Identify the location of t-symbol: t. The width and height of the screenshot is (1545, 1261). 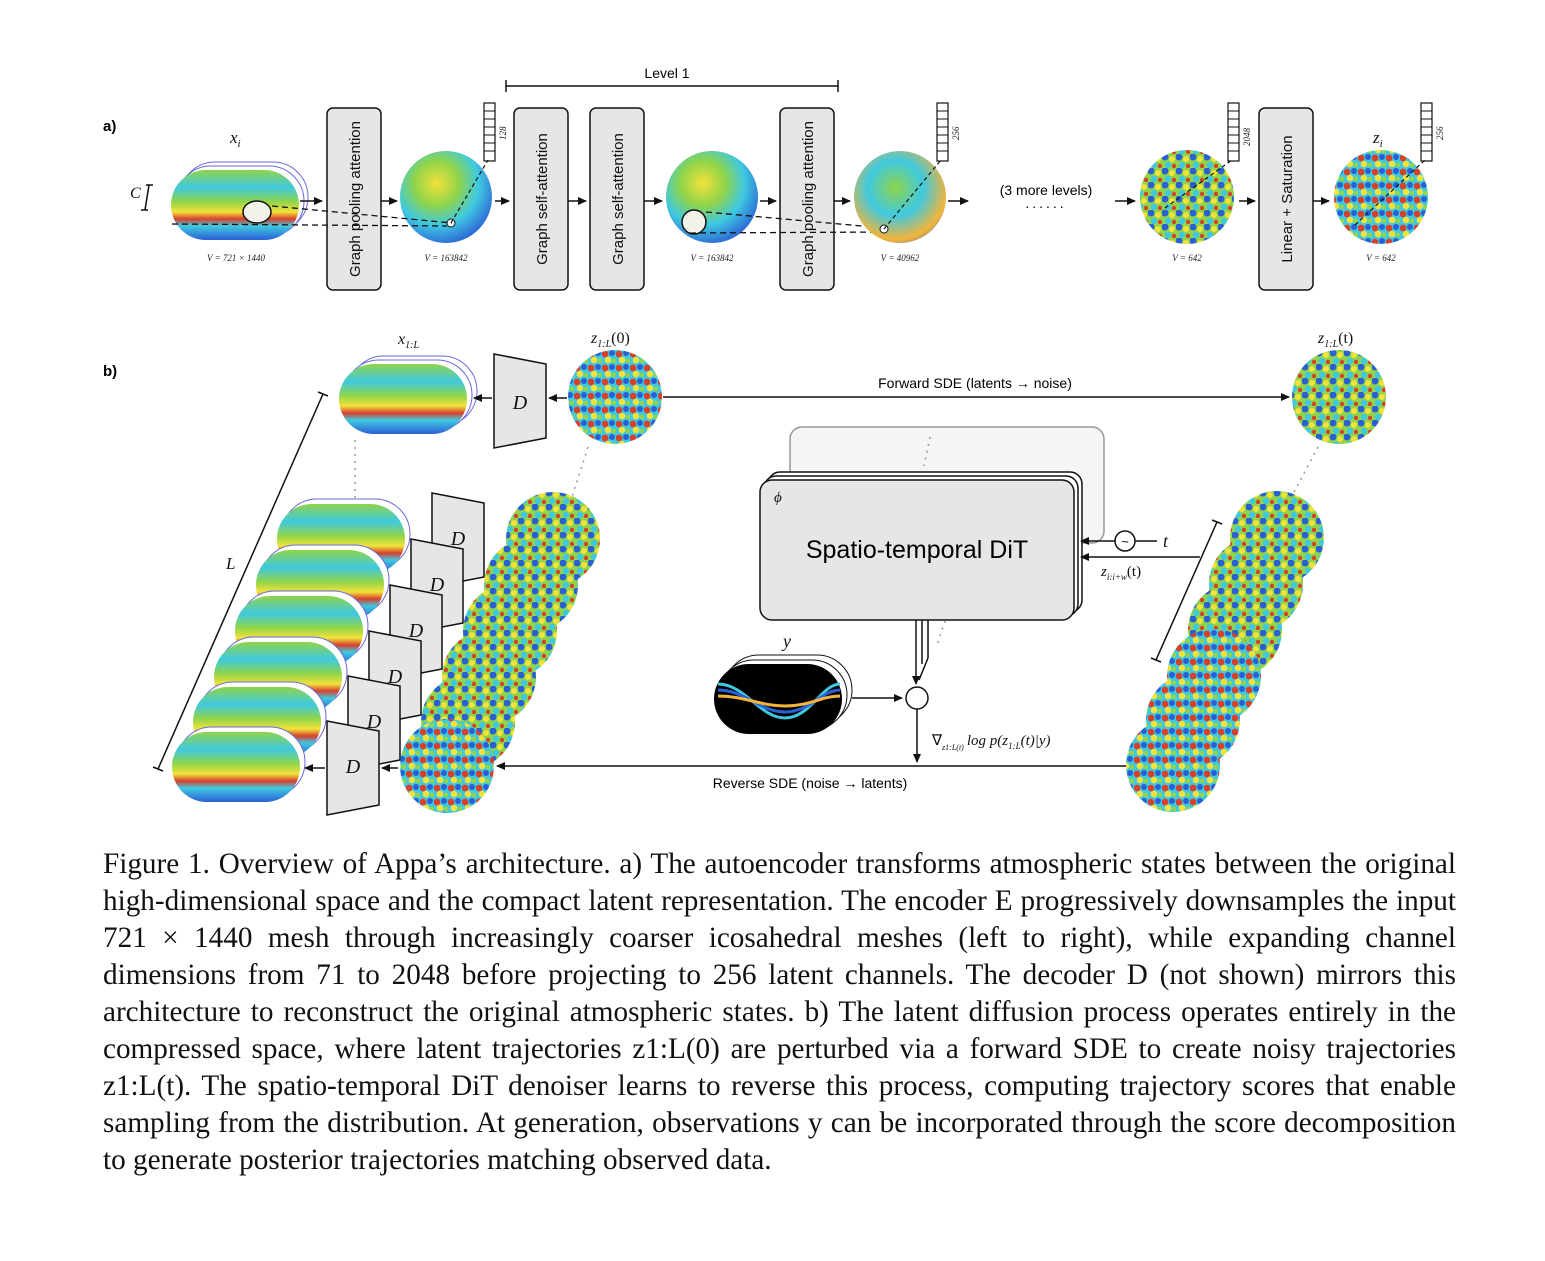
(1166, 541).